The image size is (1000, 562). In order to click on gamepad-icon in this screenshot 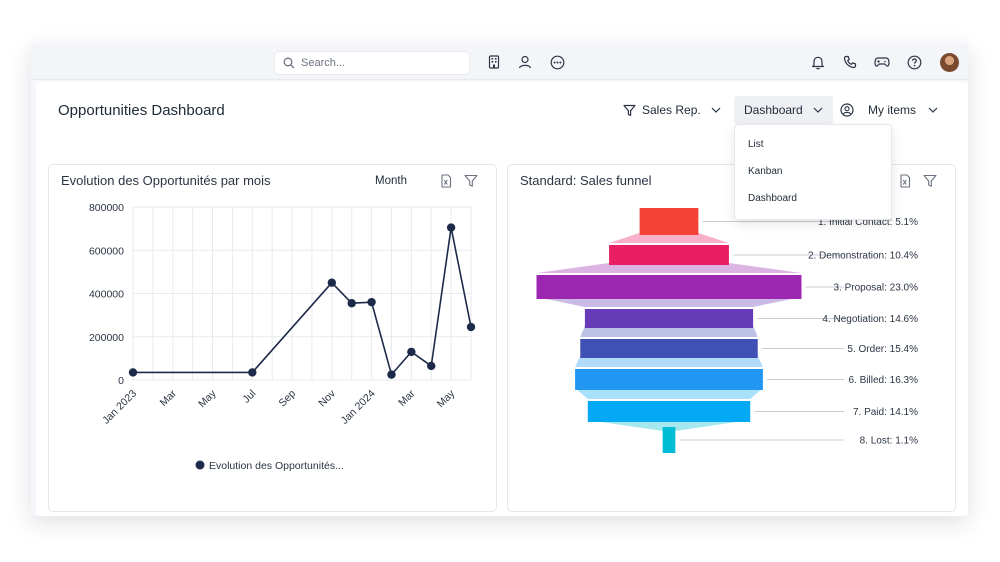, I will do `click(882, 62)`.